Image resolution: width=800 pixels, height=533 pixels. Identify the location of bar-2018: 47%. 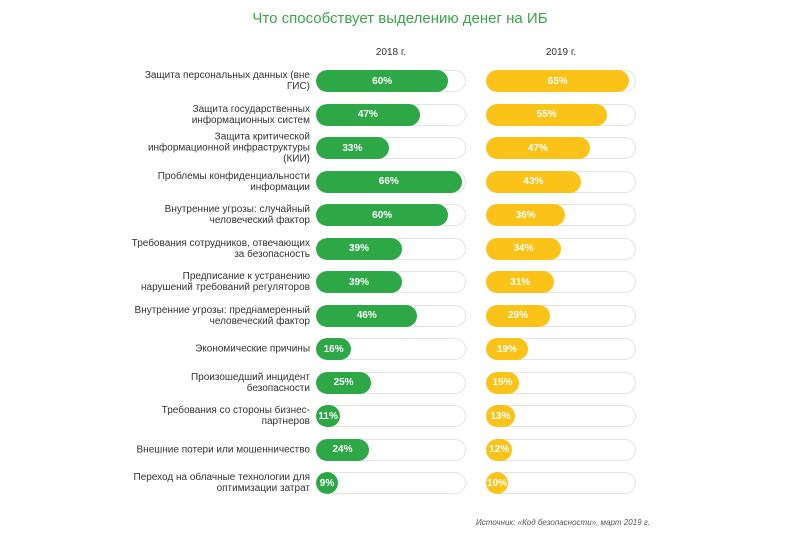
(368, 114).